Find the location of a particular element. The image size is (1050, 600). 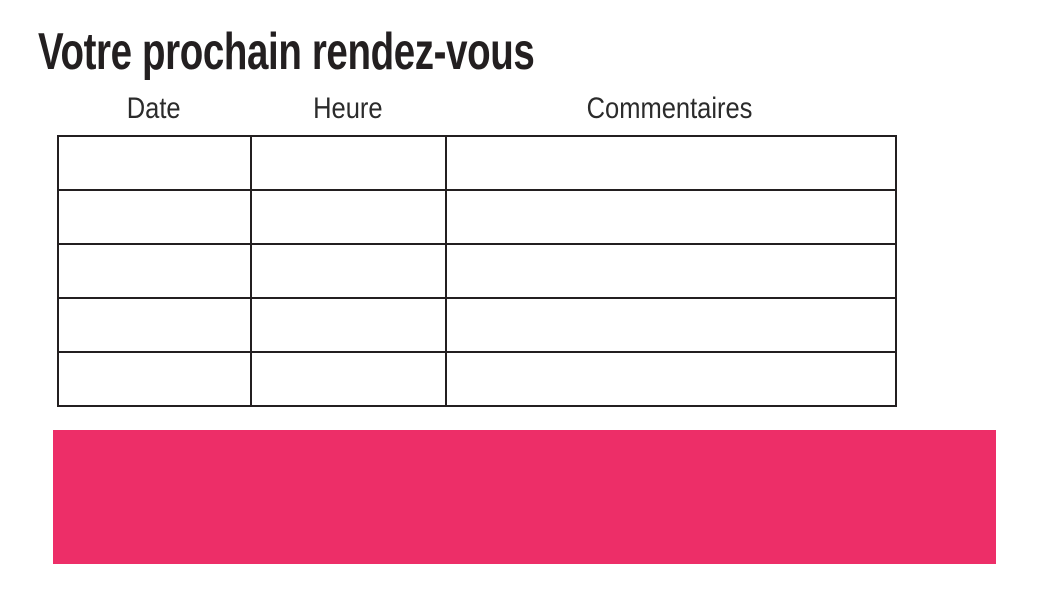

column-header-commentaires: Commentaires is located at coordinates (670, 108).